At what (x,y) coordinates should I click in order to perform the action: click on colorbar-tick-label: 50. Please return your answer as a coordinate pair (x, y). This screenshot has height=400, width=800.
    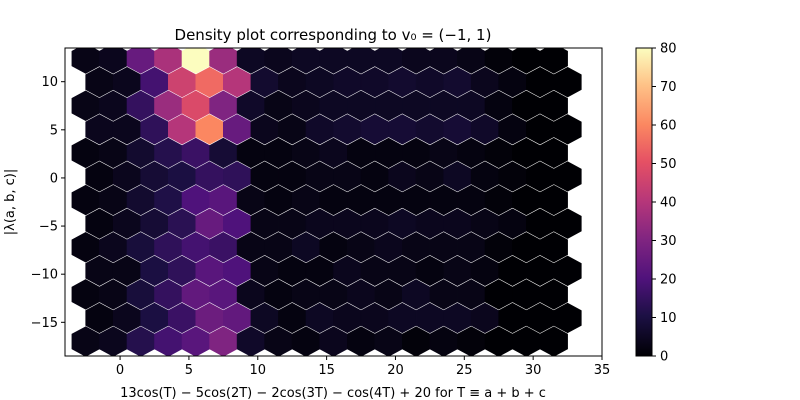
    Looking at the image, I should click on (668, 164).